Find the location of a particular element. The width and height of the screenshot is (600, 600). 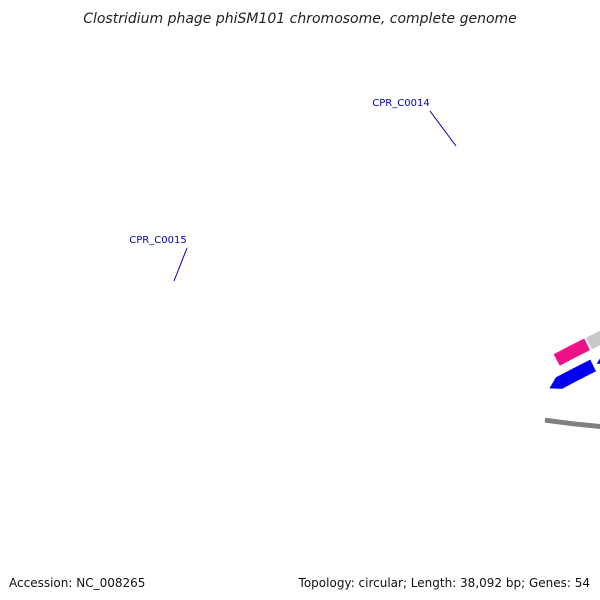

gene-label-2: CPR_C0015 is located at coordinates (157, 240).